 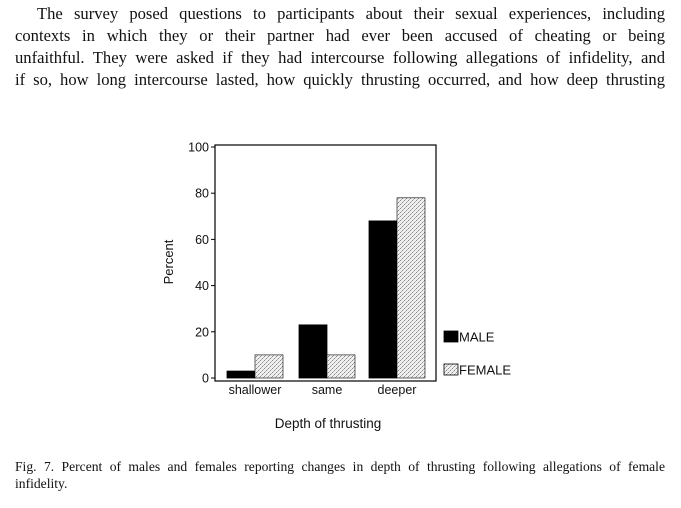 What do you see at coordinates (341, 366) in the screenshot?
I see `bar-female-same` at bounding box center [341, 366].